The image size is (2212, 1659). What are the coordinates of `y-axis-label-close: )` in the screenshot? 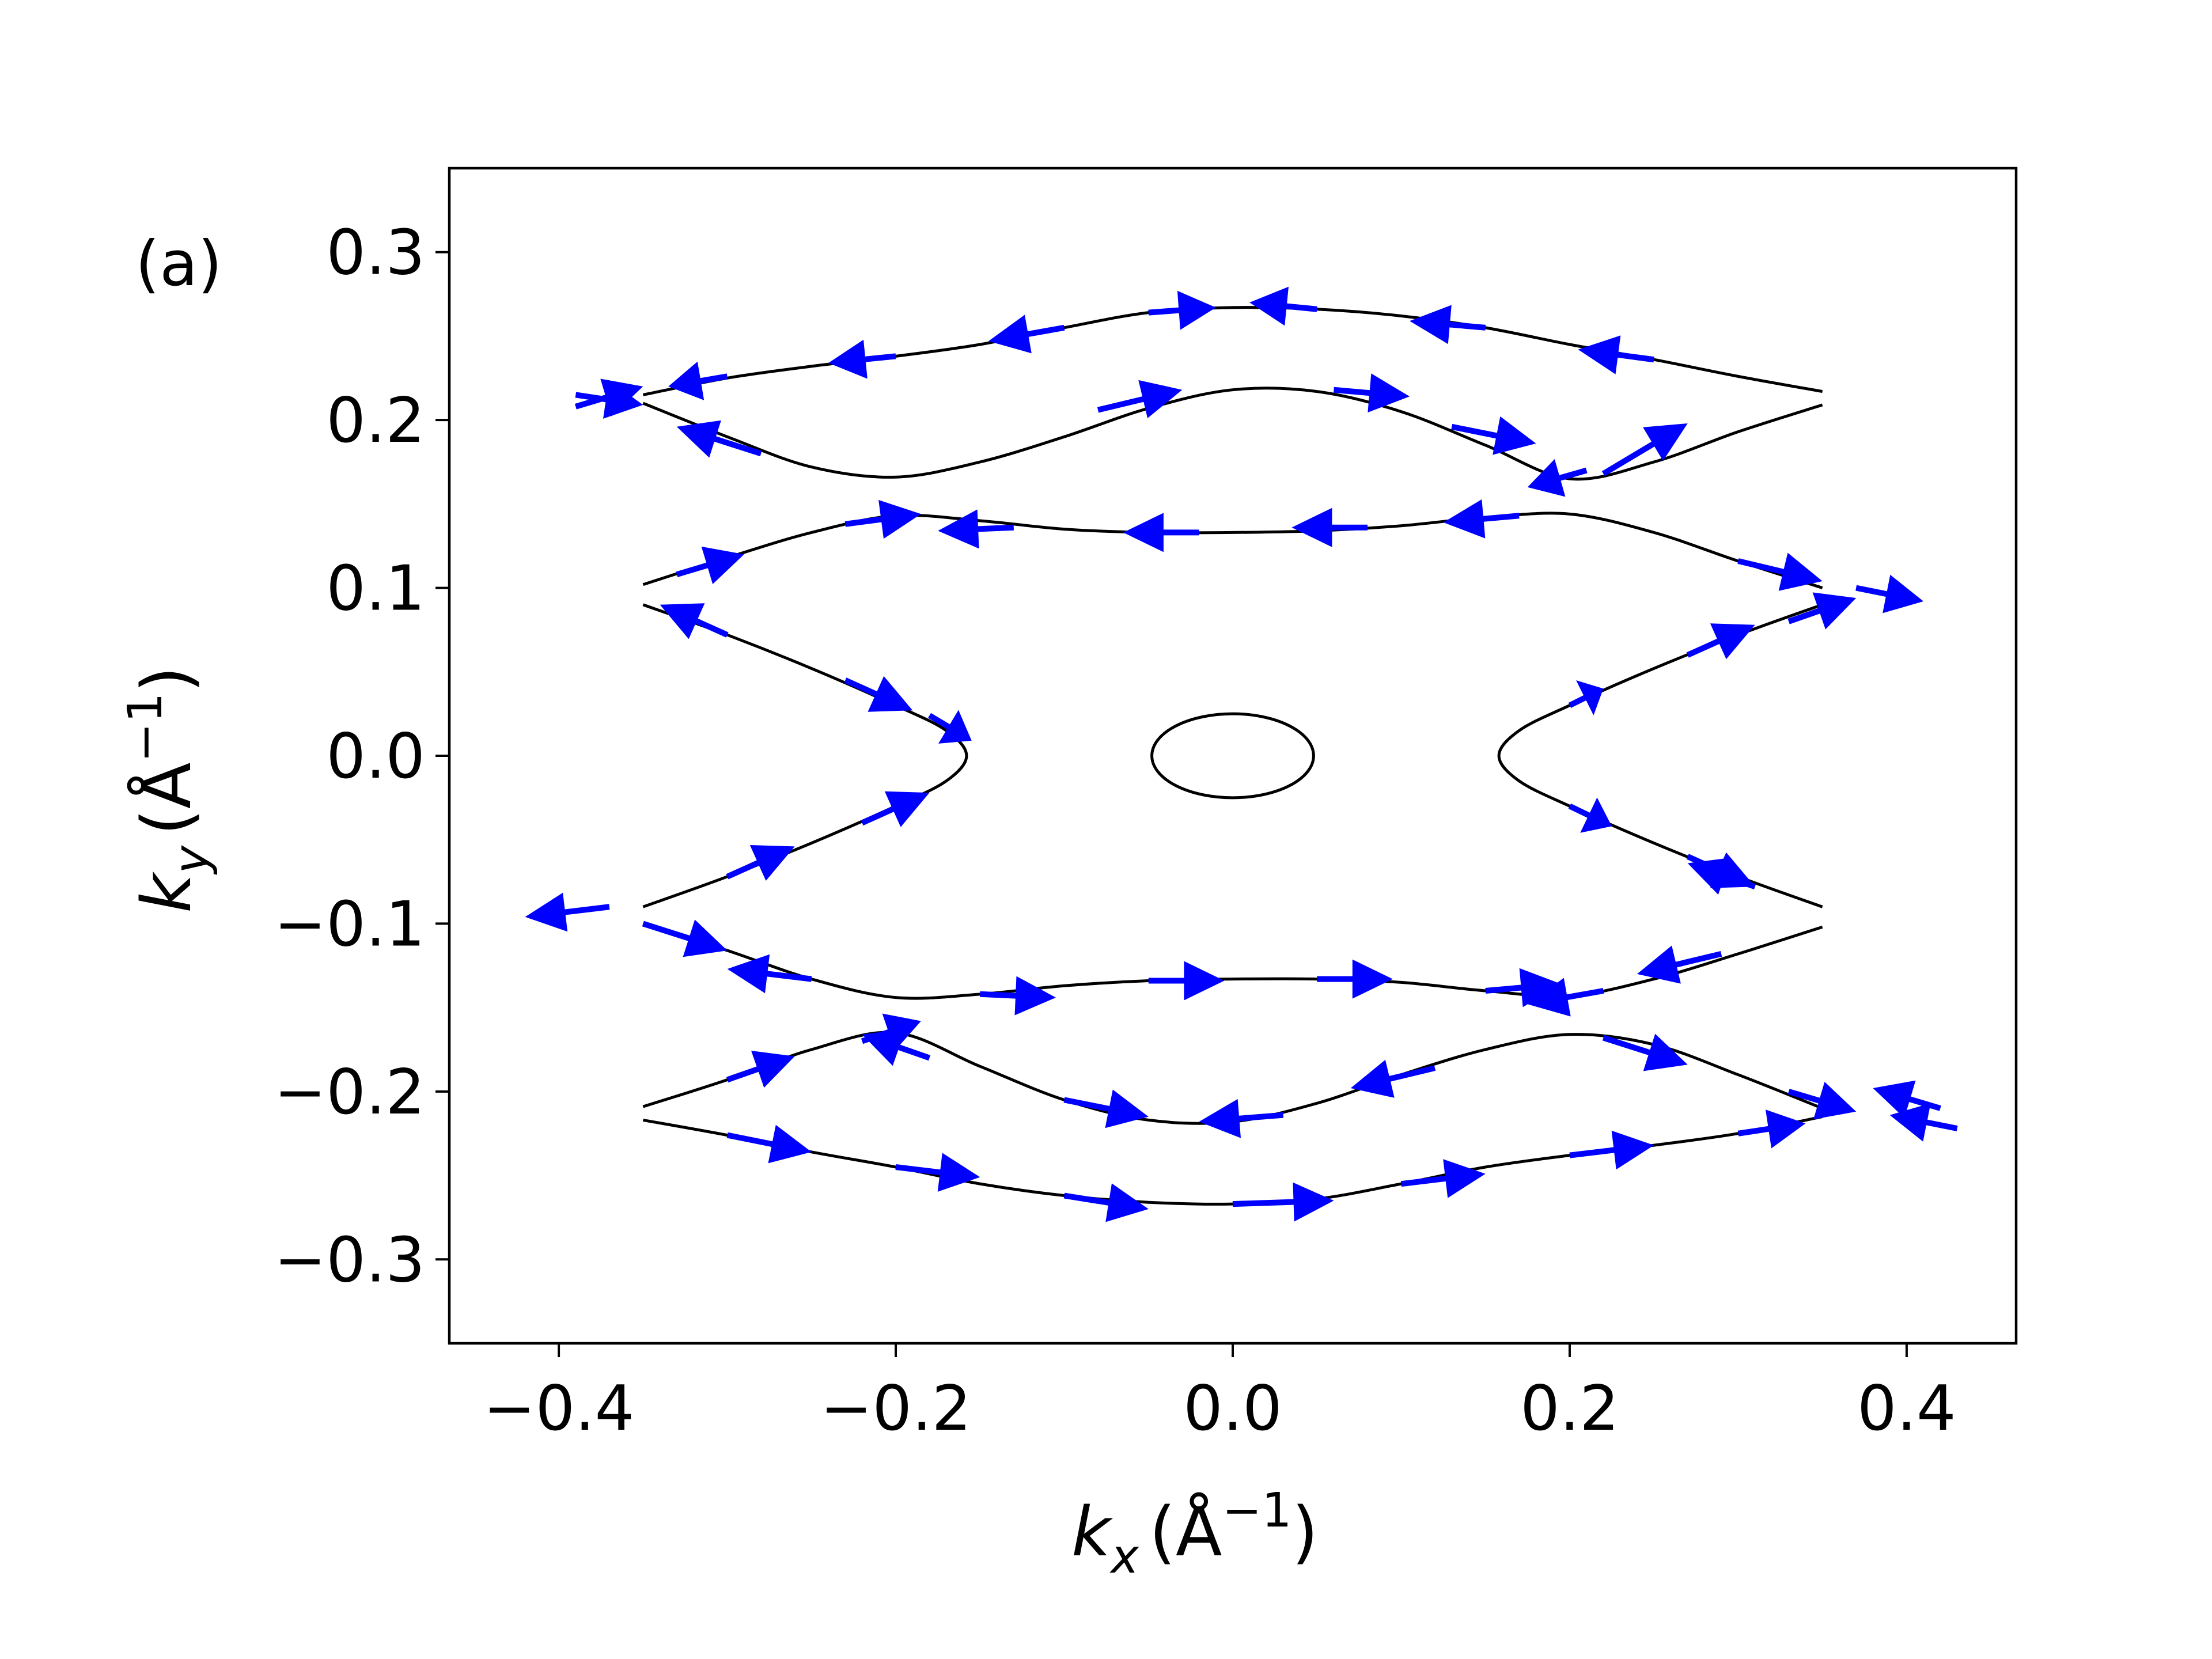 It's located at (166, 679).